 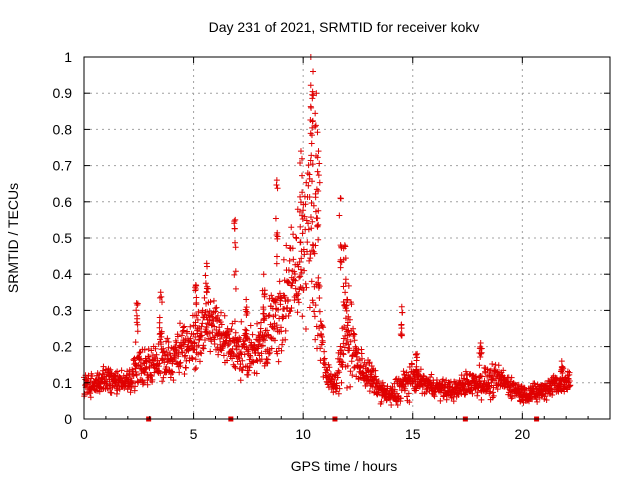 I want to click on x-tick-label: 15, so click(x=413, y=434).